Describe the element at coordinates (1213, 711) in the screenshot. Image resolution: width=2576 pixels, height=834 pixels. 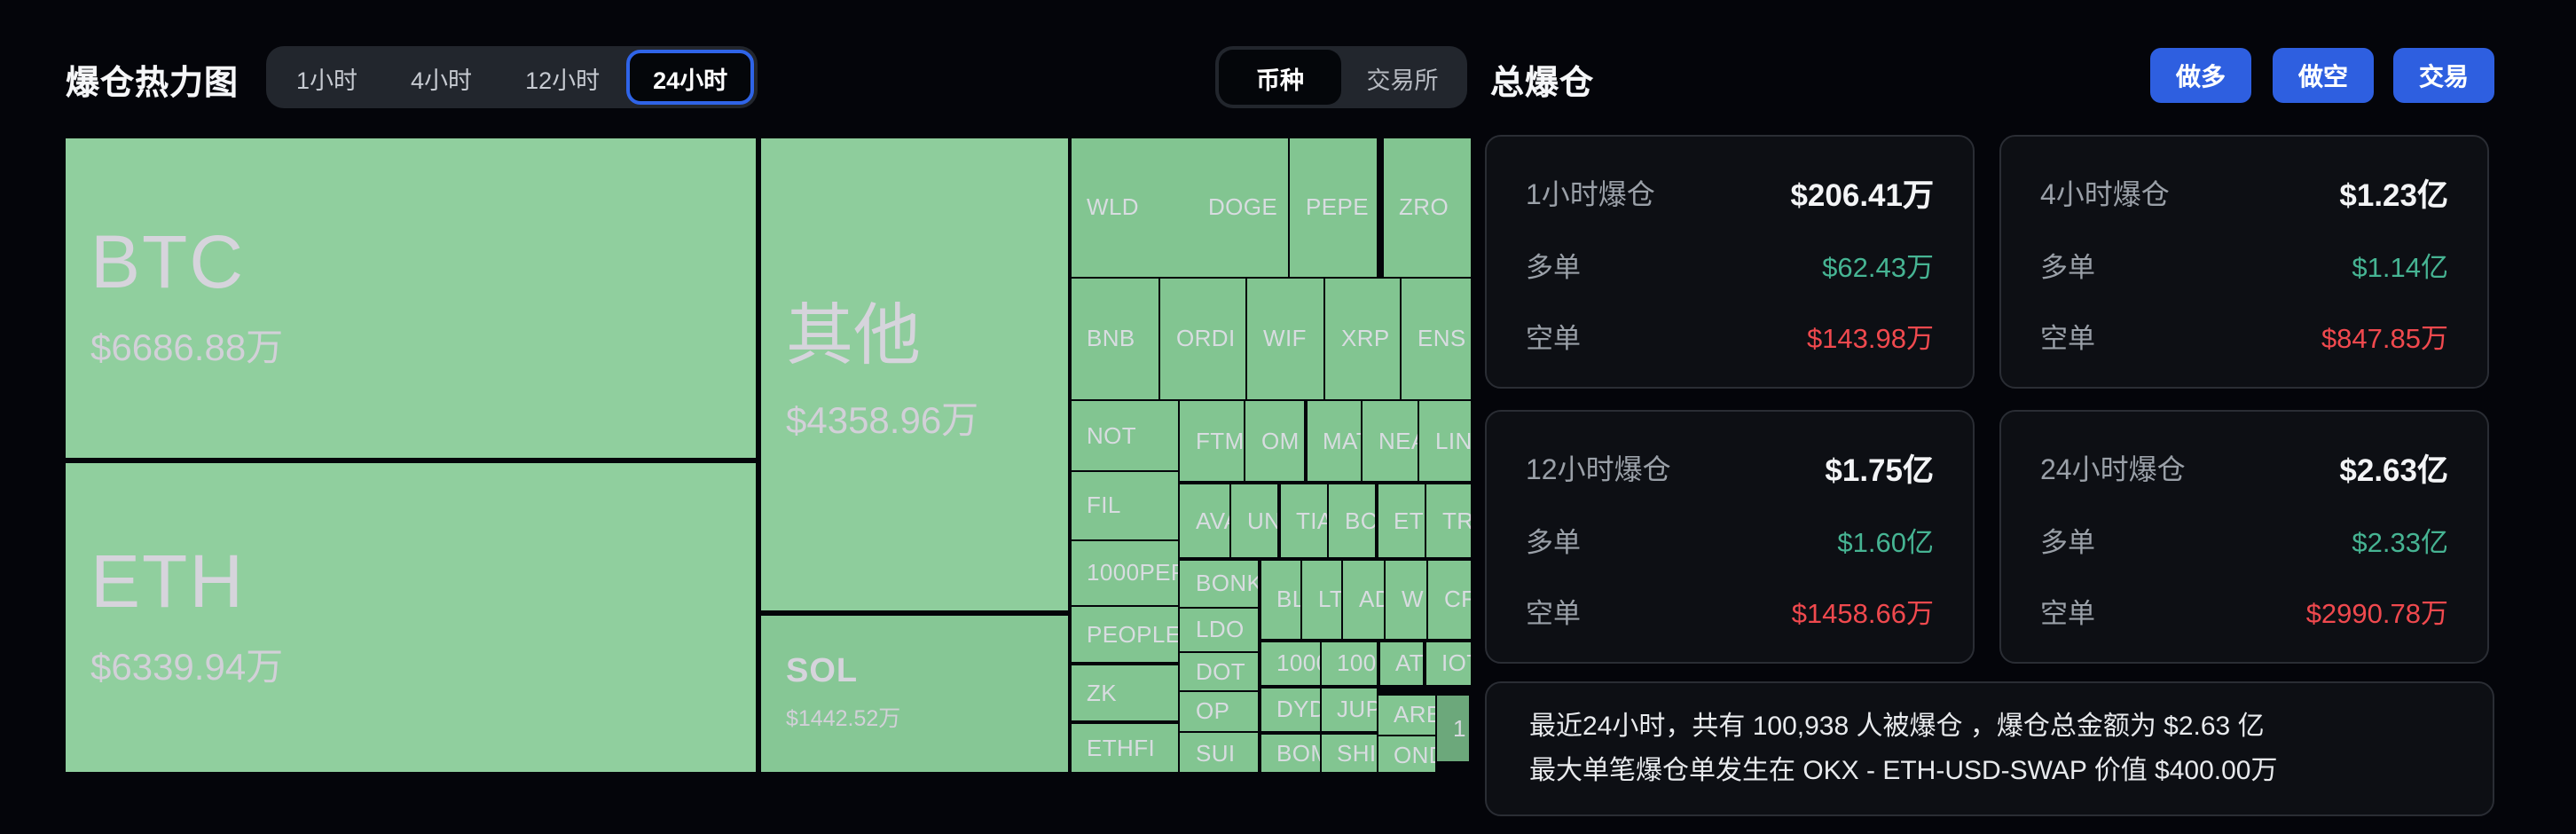
I see `treemap-tile-label: OP` at that location.